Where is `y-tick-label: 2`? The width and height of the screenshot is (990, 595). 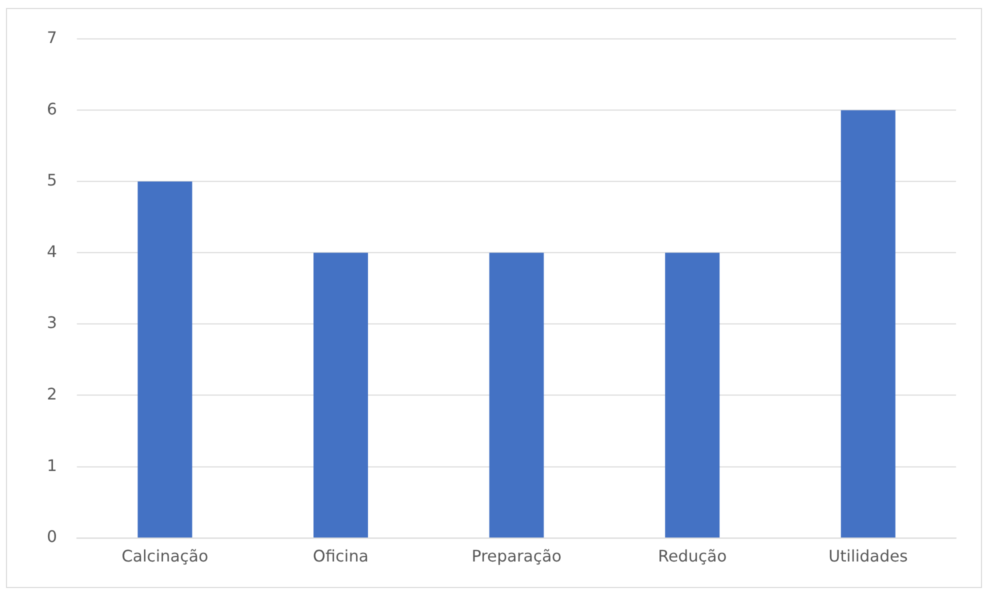
y-tick-label: 2 is located at coordinates (52, 394).